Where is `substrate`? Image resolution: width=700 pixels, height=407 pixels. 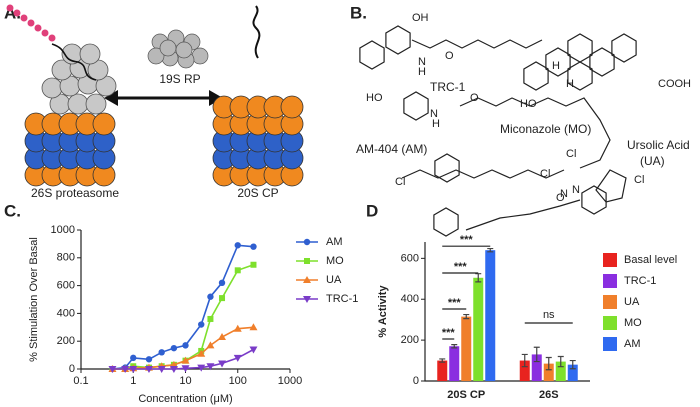 substrate is located at coordinates (74, 62).